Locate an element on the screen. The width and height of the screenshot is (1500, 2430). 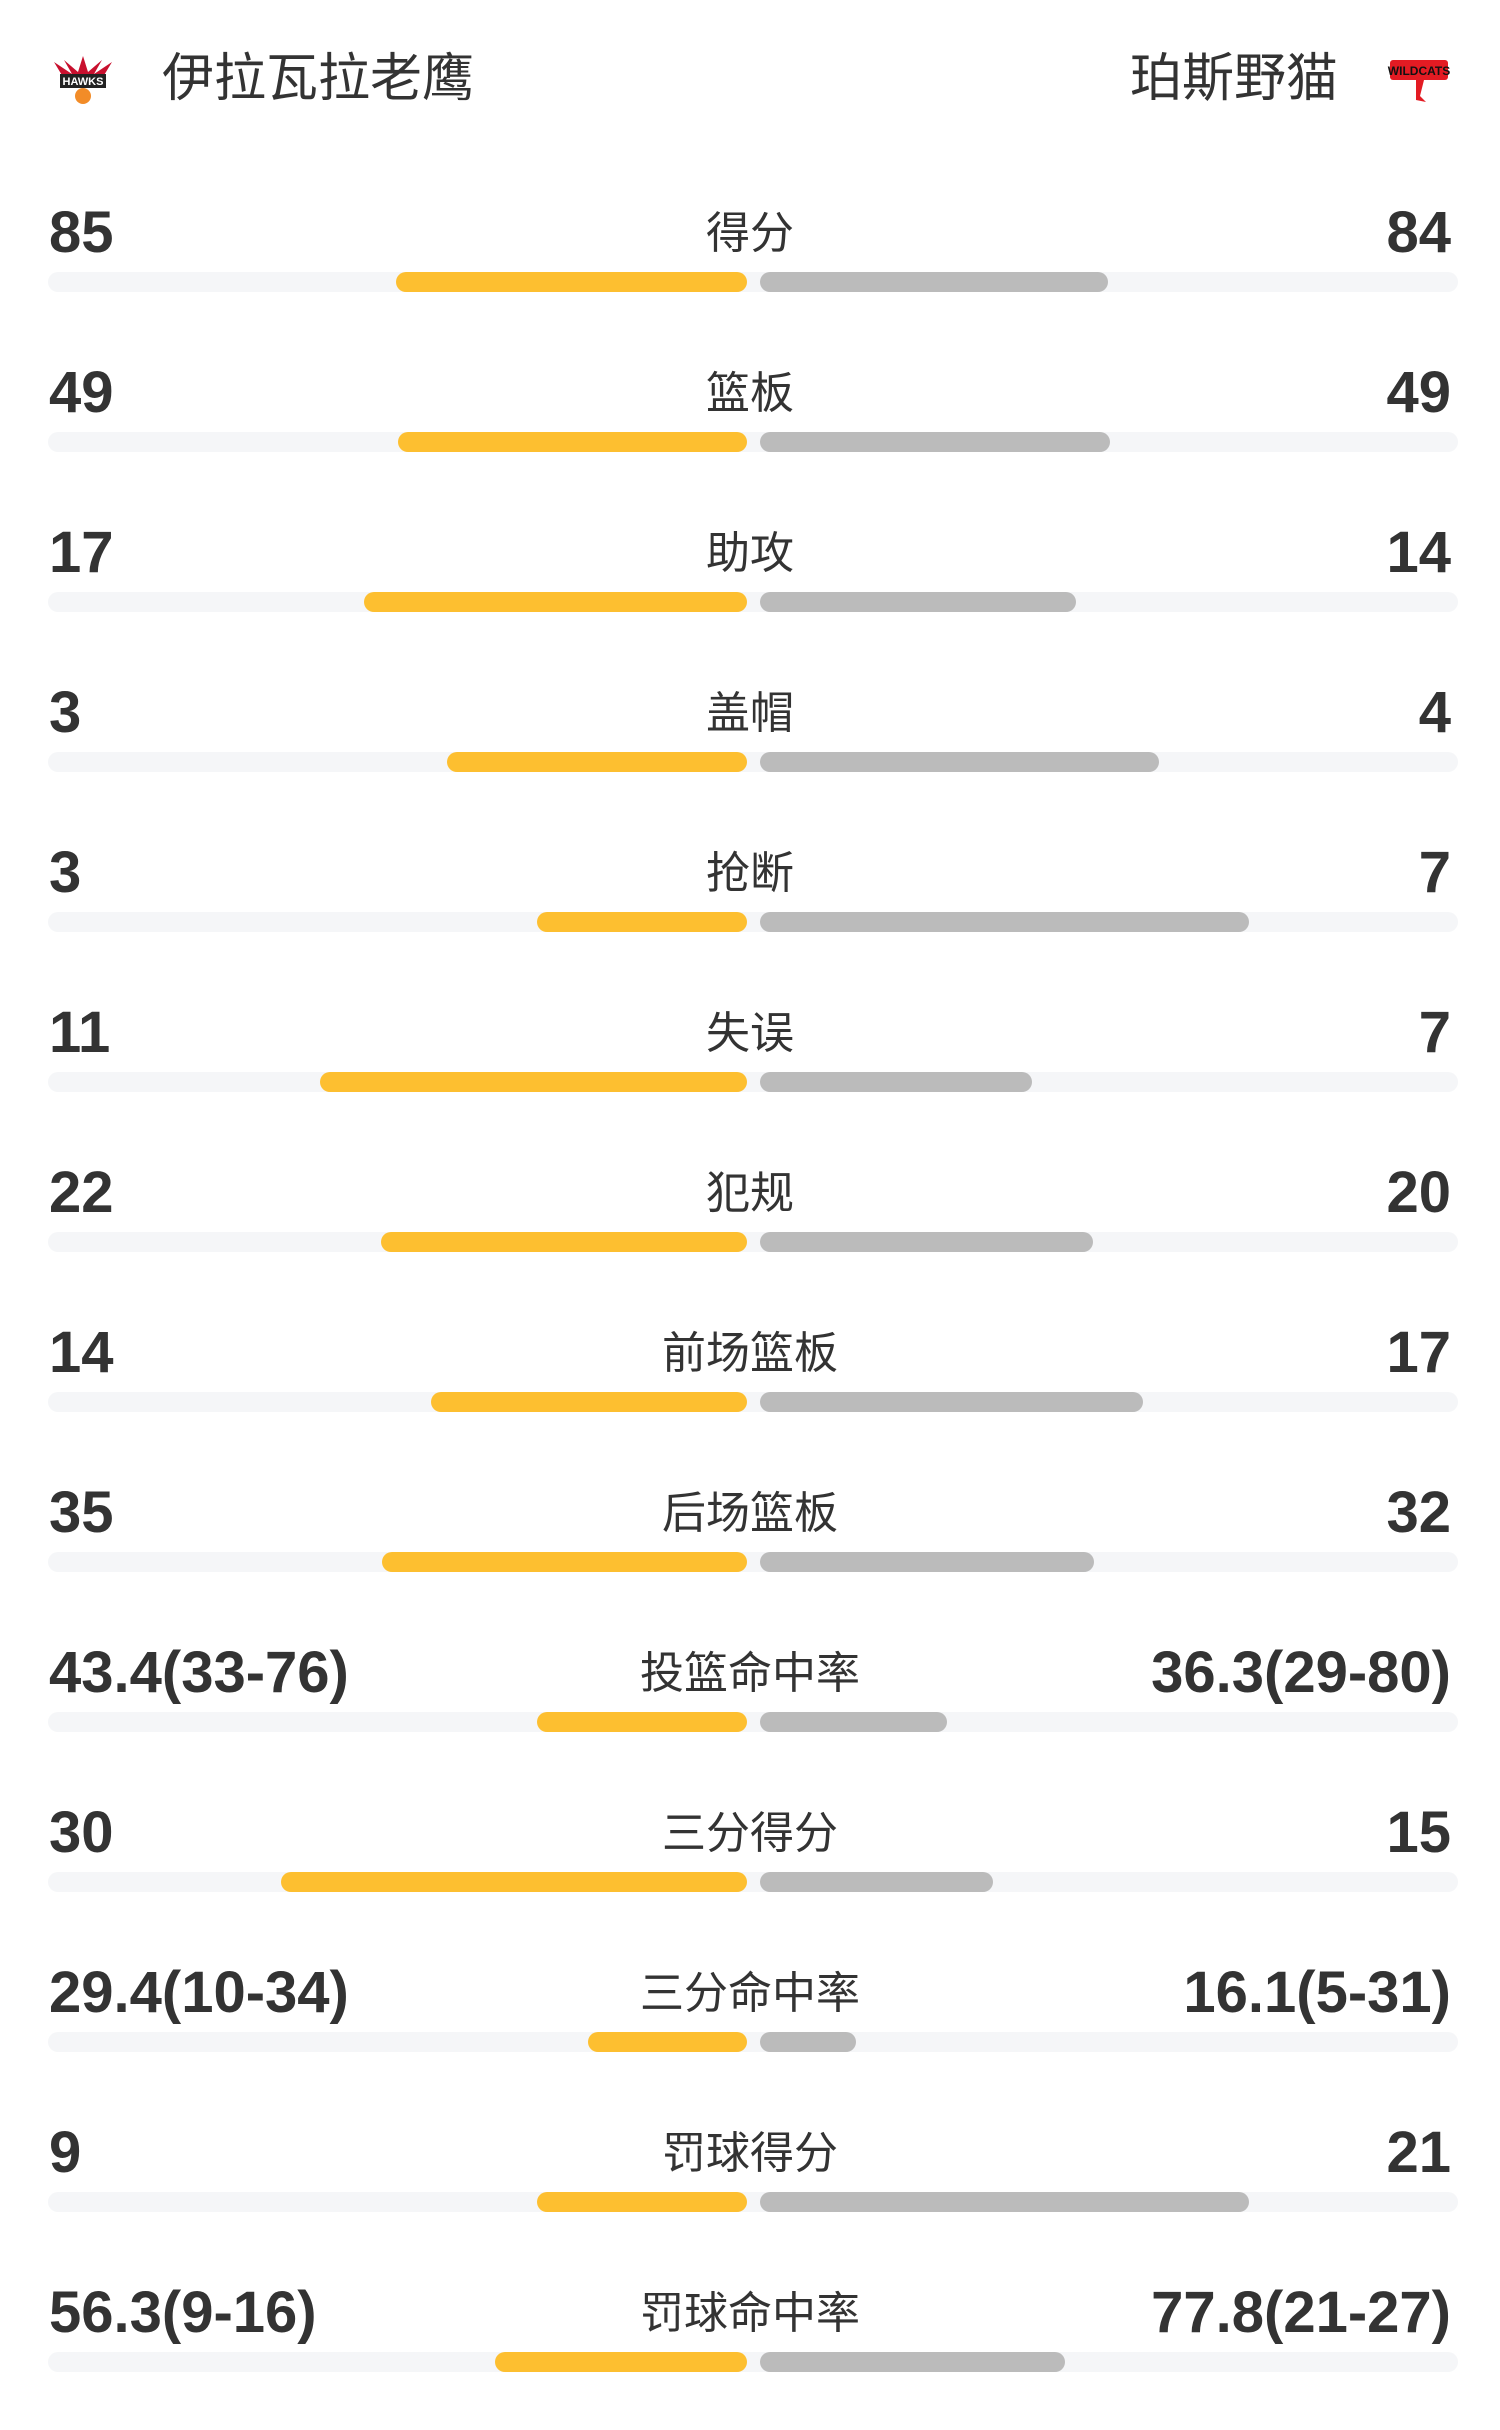
hawks-logo: HAWKS is located at coordinates (83, 80).